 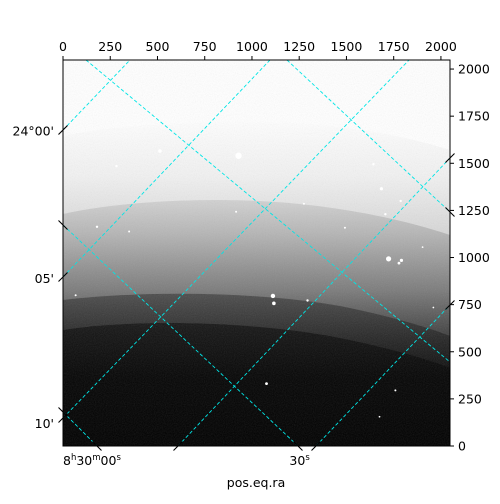 What do you see at coordinates (394, 46) in the screenshot?
I see `top-tick-label-7: 1750` at bounding box center [394, 46].